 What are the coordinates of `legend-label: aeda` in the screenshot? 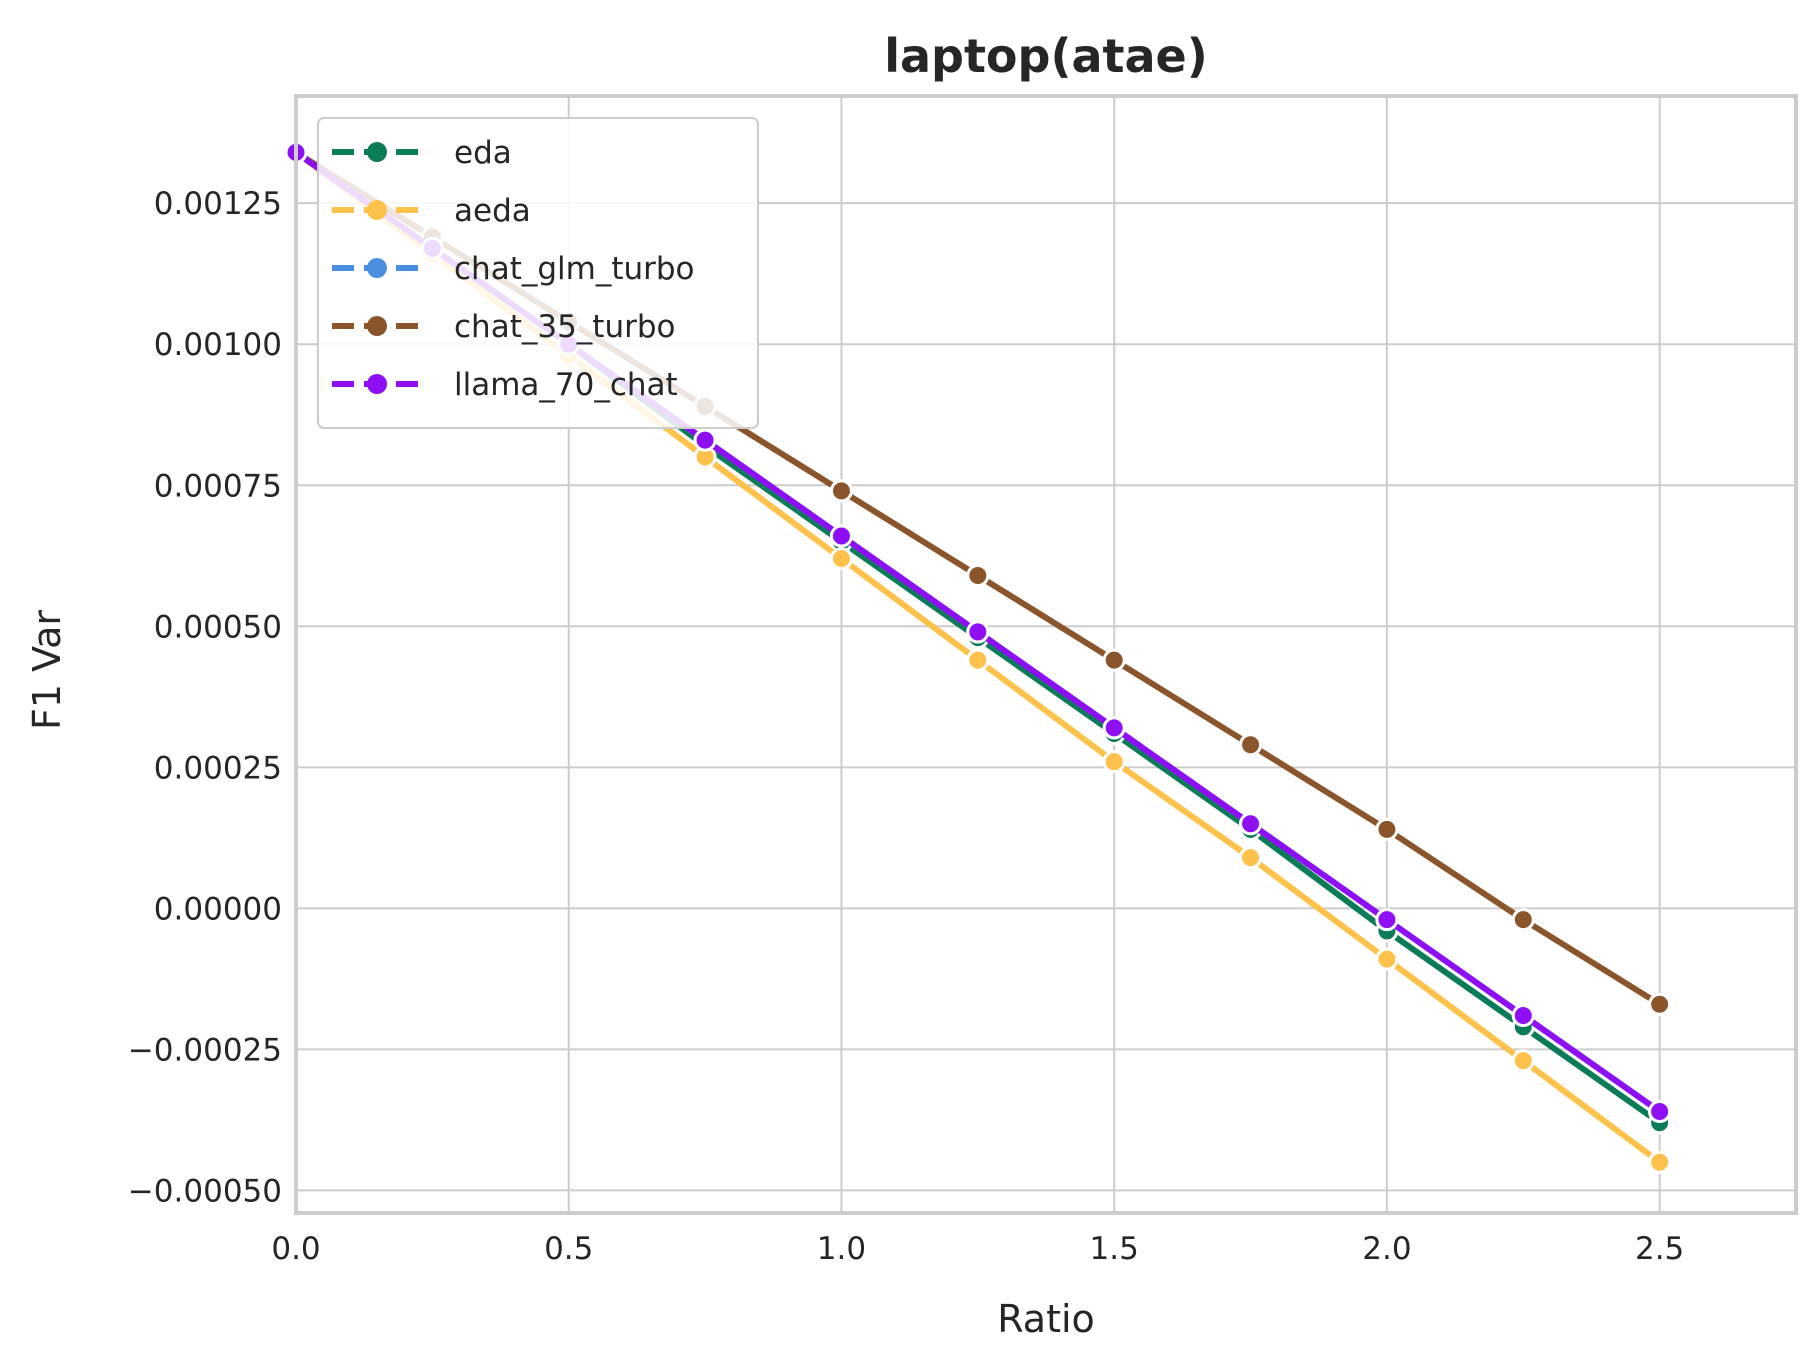 It's located at (492, 211).